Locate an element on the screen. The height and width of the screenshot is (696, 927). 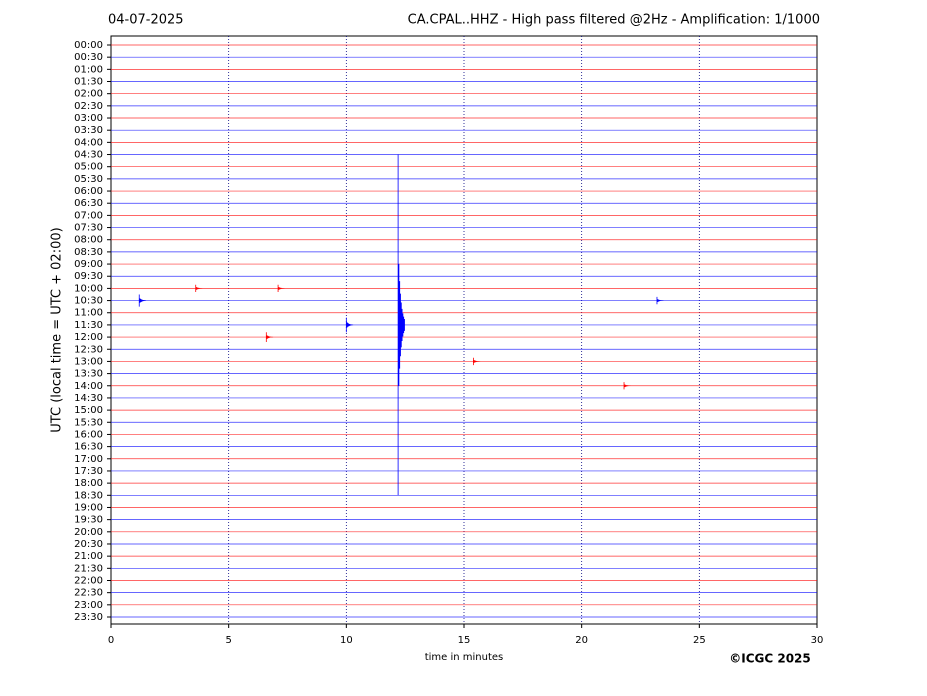
row-label: 17:00 is located at coordinates (88, 459).